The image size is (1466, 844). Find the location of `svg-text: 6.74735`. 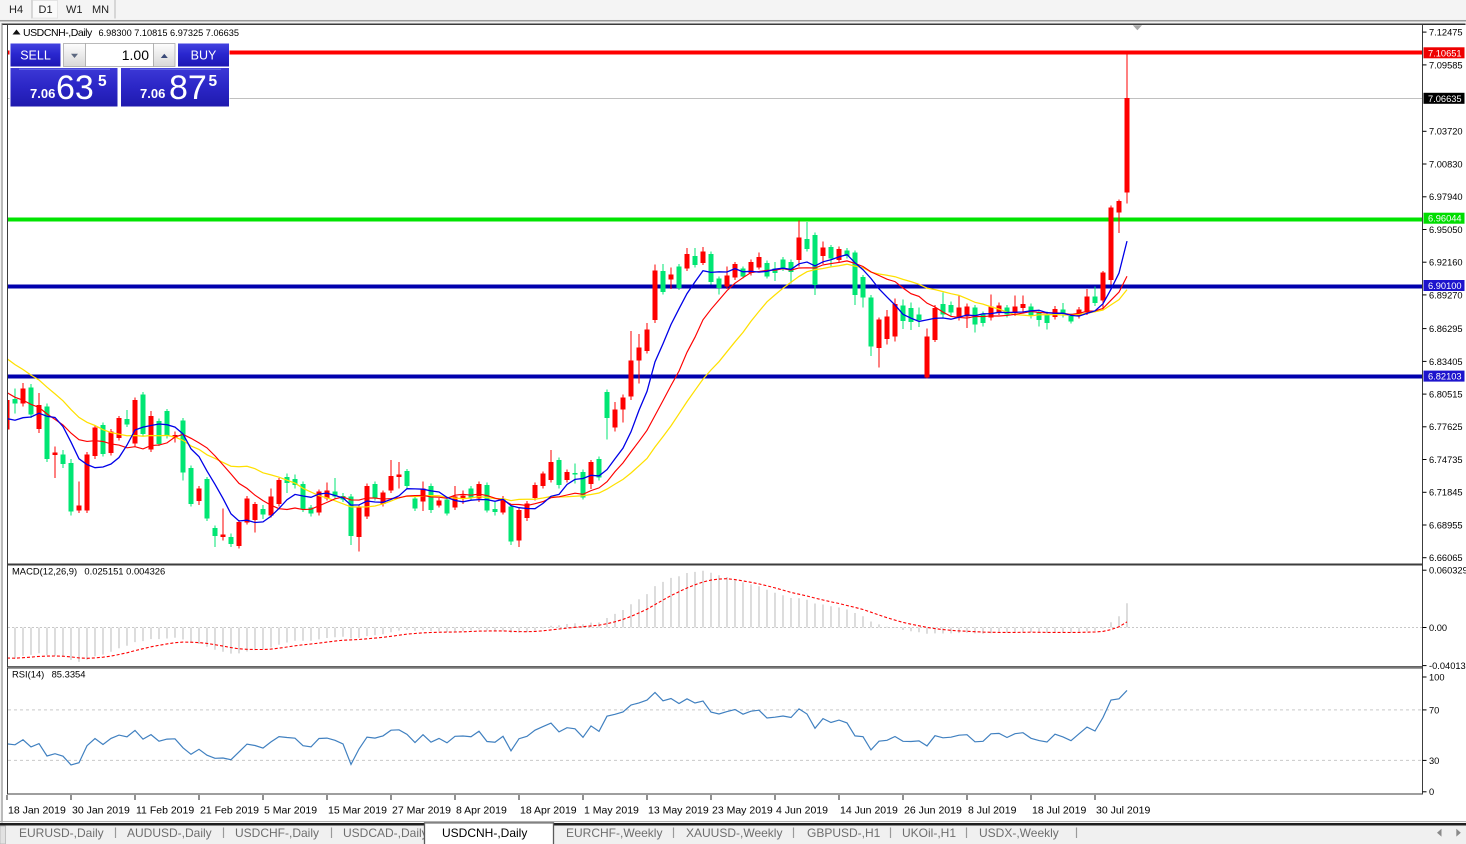

svg-text: 6.74735 is located at coordinates (1446, 460).